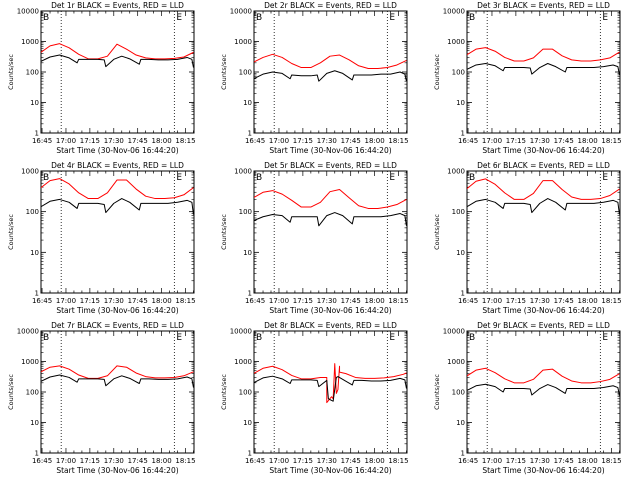 Image resolution: width=640 pixels, height=480 pixels. I want to click on chart-title: Det 8r BLACK = Events, RED = LLD, so click(330, 325).